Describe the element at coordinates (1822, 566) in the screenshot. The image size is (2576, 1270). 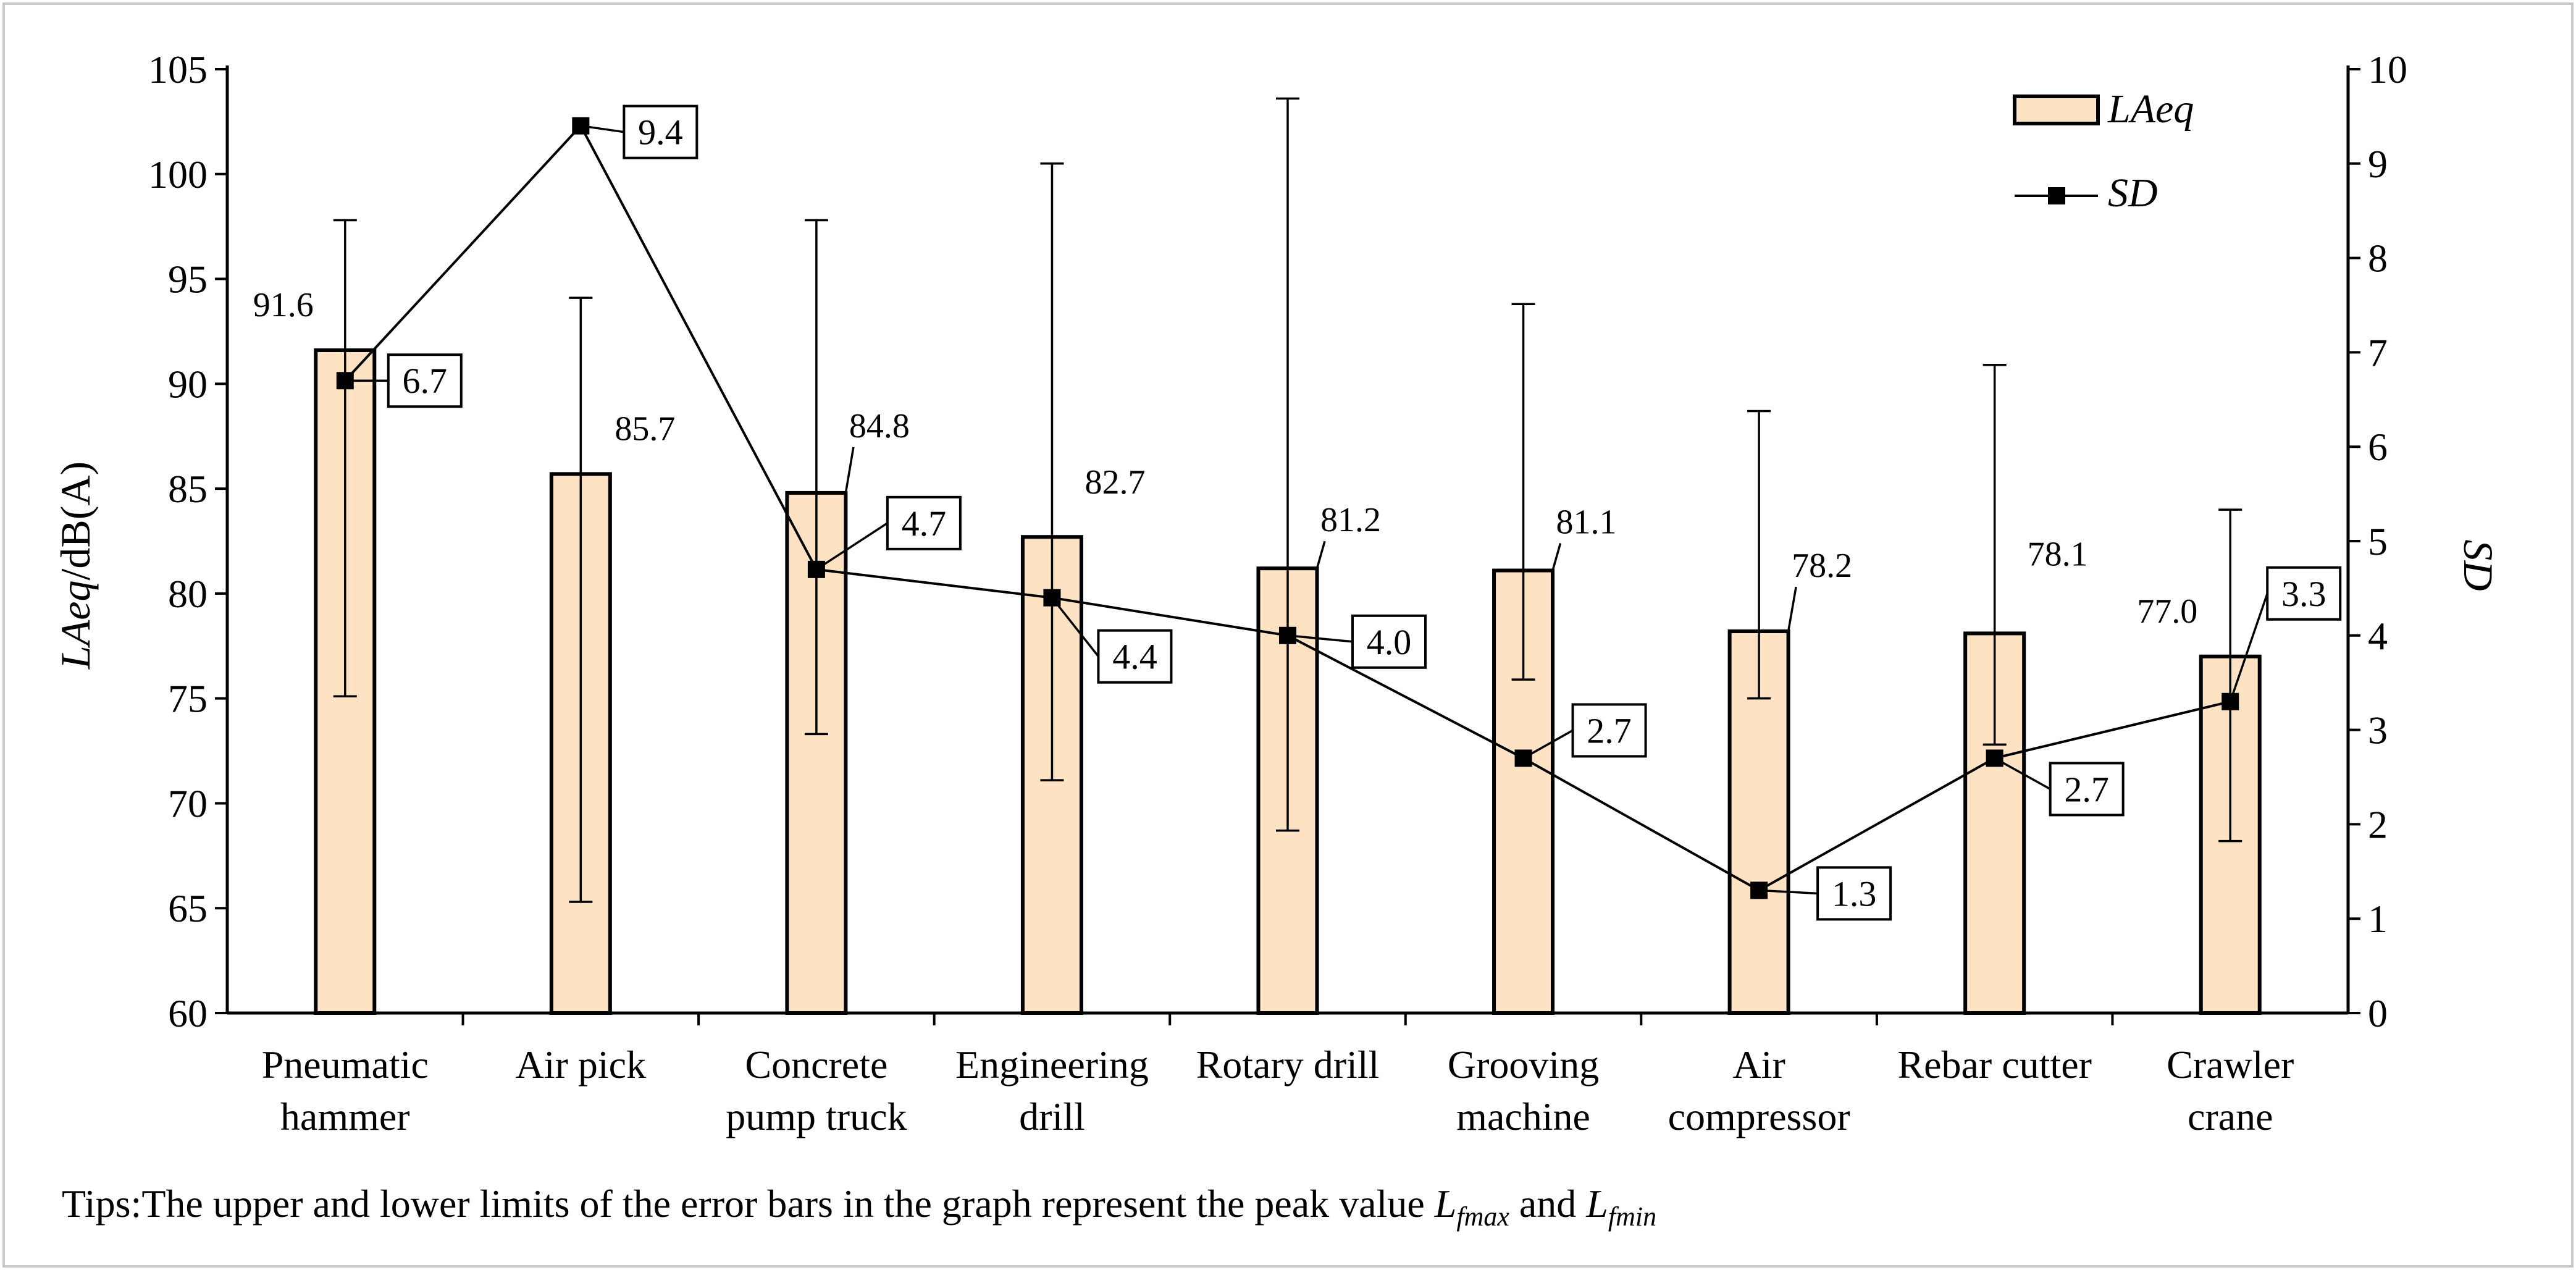
I see `data-label-laeq: 78.2` at that location.